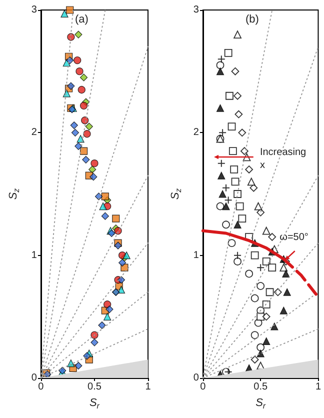 This screenshot has height=418, width=324. I want to click on annotation: (a), so click(81, 20).